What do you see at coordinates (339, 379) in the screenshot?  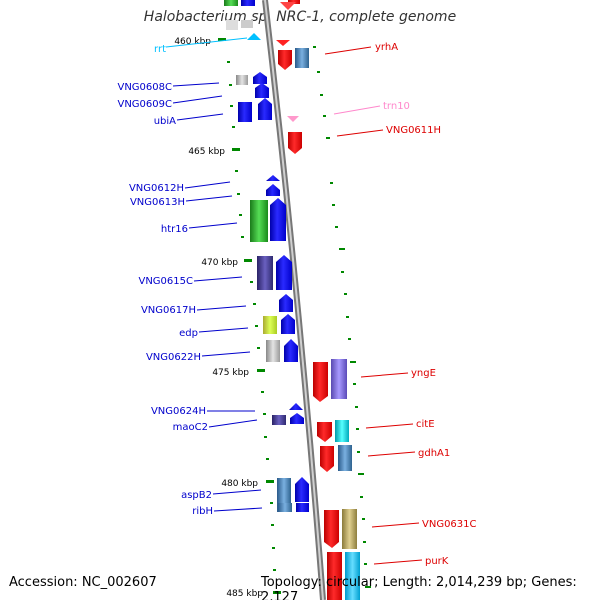 I see `feature-yngE-lav` at bounding box center [339, 379].